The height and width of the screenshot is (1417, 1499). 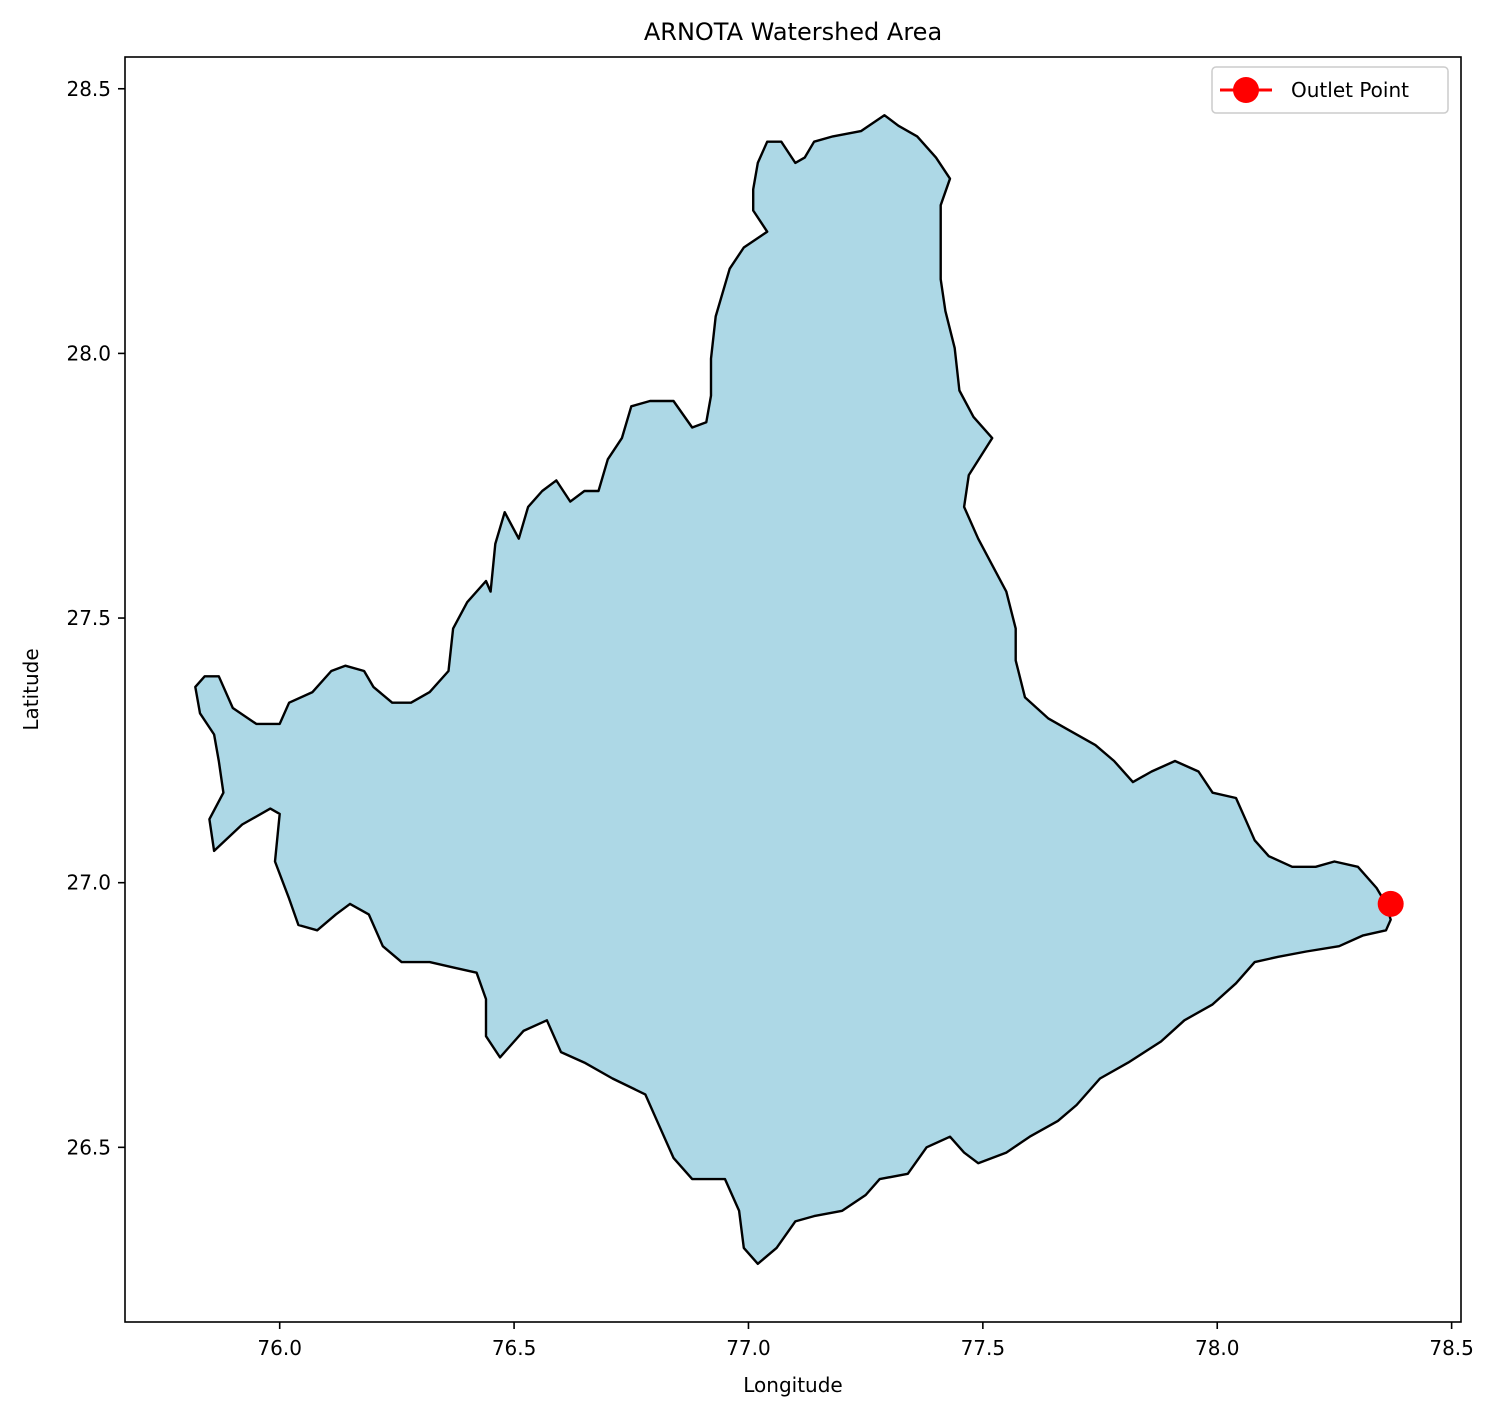 What do you see at coordinates (865, 1341) in the screenshot?
I see `x-axis-ticks: 76.0 76.5 77.0 77.5 78.0 78.5` at bounding box center [865, 1341].